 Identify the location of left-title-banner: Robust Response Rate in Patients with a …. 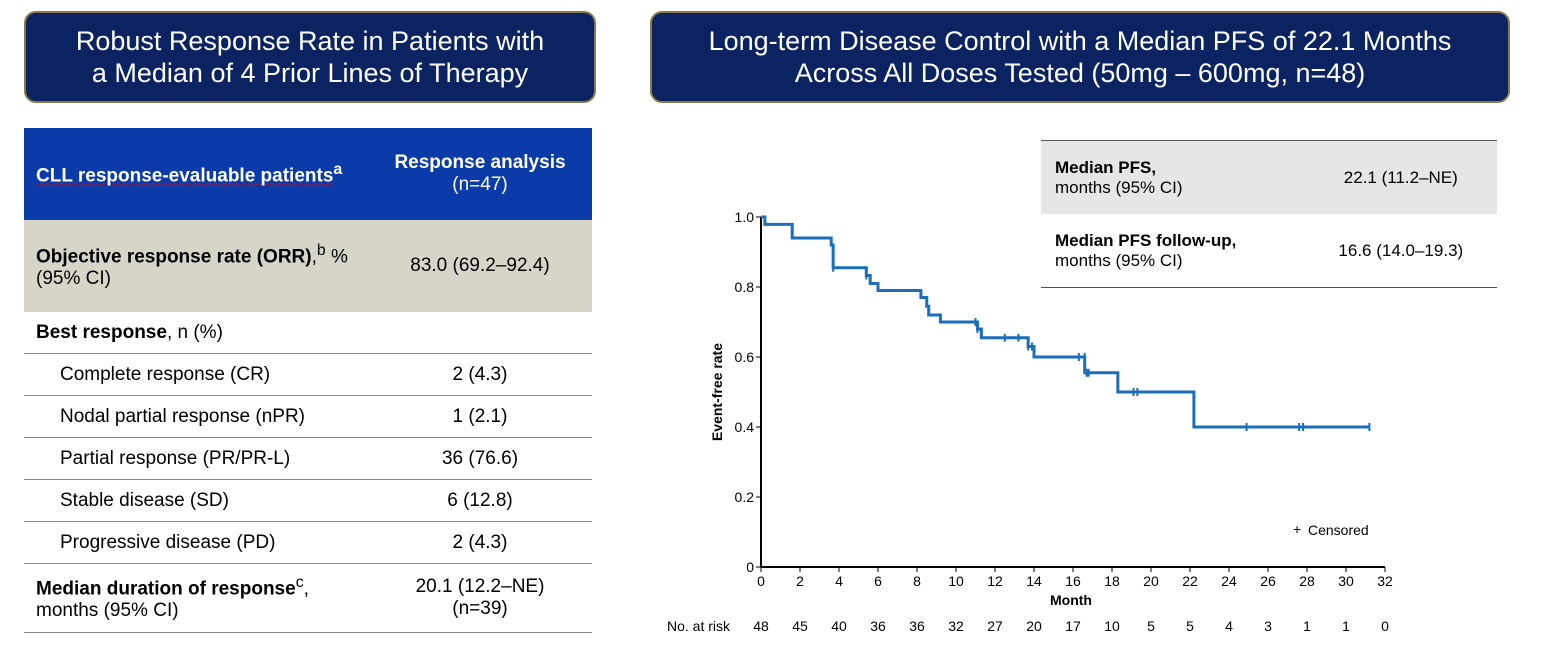
(310, 57).